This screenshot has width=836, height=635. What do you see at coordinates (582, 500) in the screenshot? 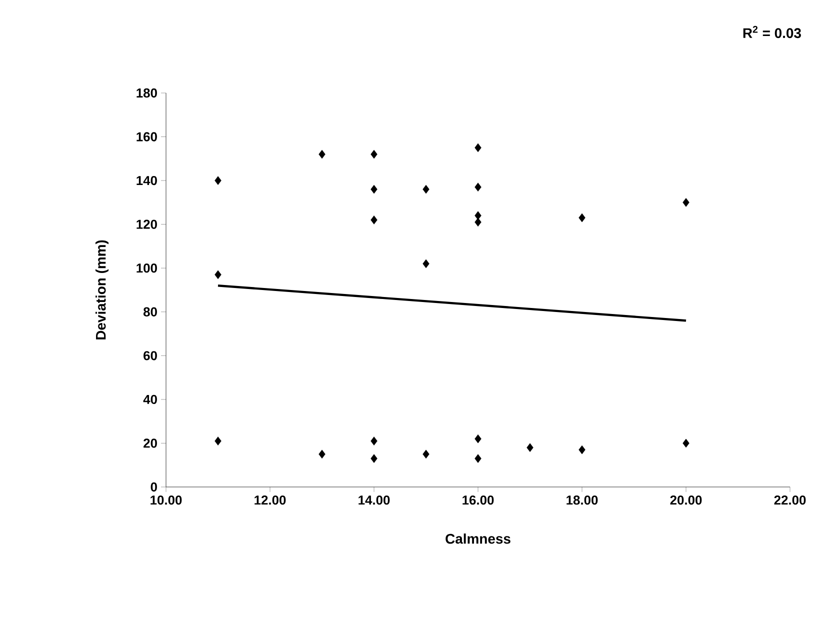
I see `x-tick-label: 18.00` at bounding box center [582, 500].